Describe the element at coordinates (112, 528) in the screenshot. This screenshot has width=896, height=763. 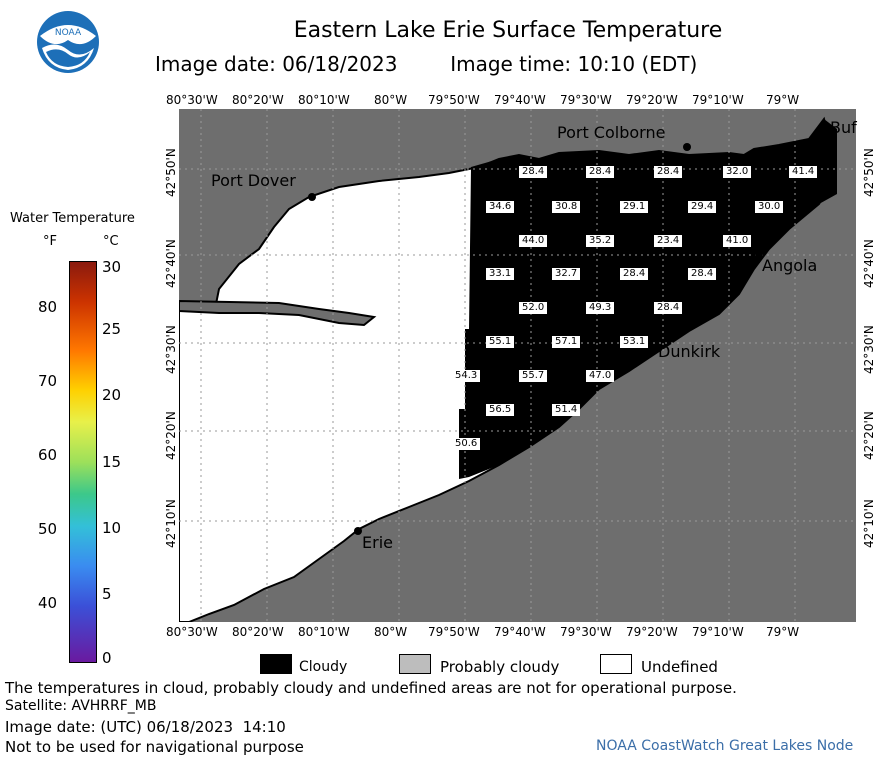
I see `c-tick: 10` at that location.